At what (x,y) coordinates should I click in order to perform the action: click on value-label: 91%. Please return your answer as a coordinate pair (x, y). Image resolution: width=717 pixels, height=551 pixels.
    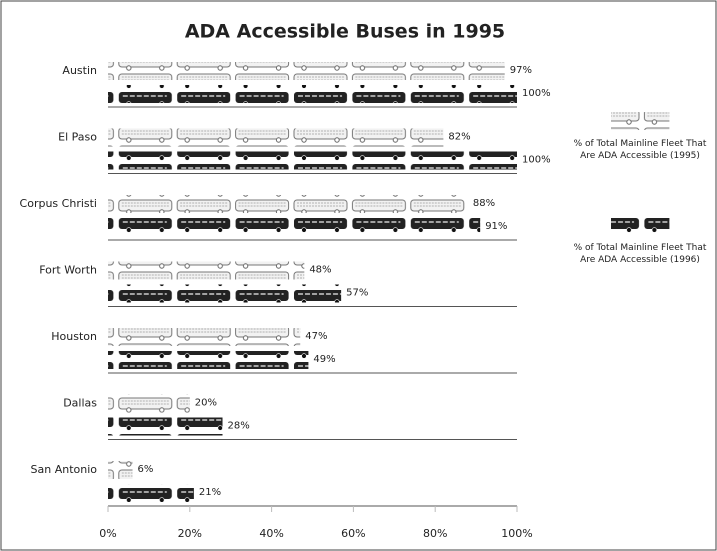
    Looking at the image, I should click on (496, 226).